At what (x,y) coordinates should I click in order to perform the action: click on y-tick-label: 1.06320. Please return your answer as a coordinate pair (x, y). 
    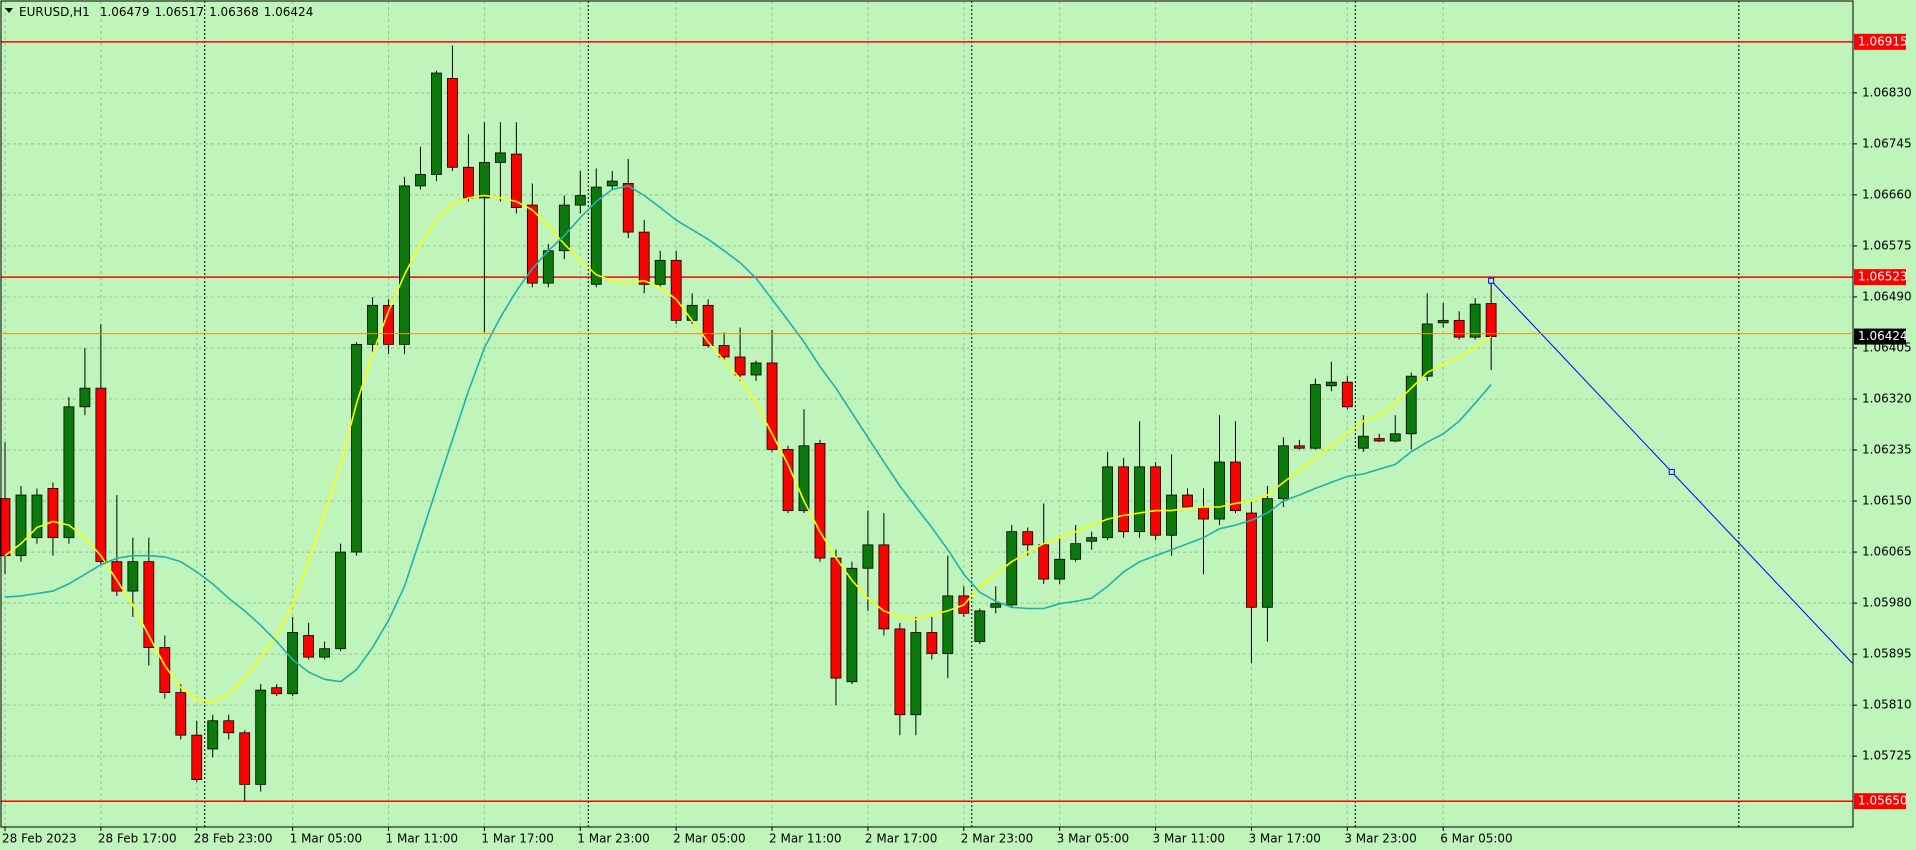
    Looking at the image, I should click on (1887, 398).